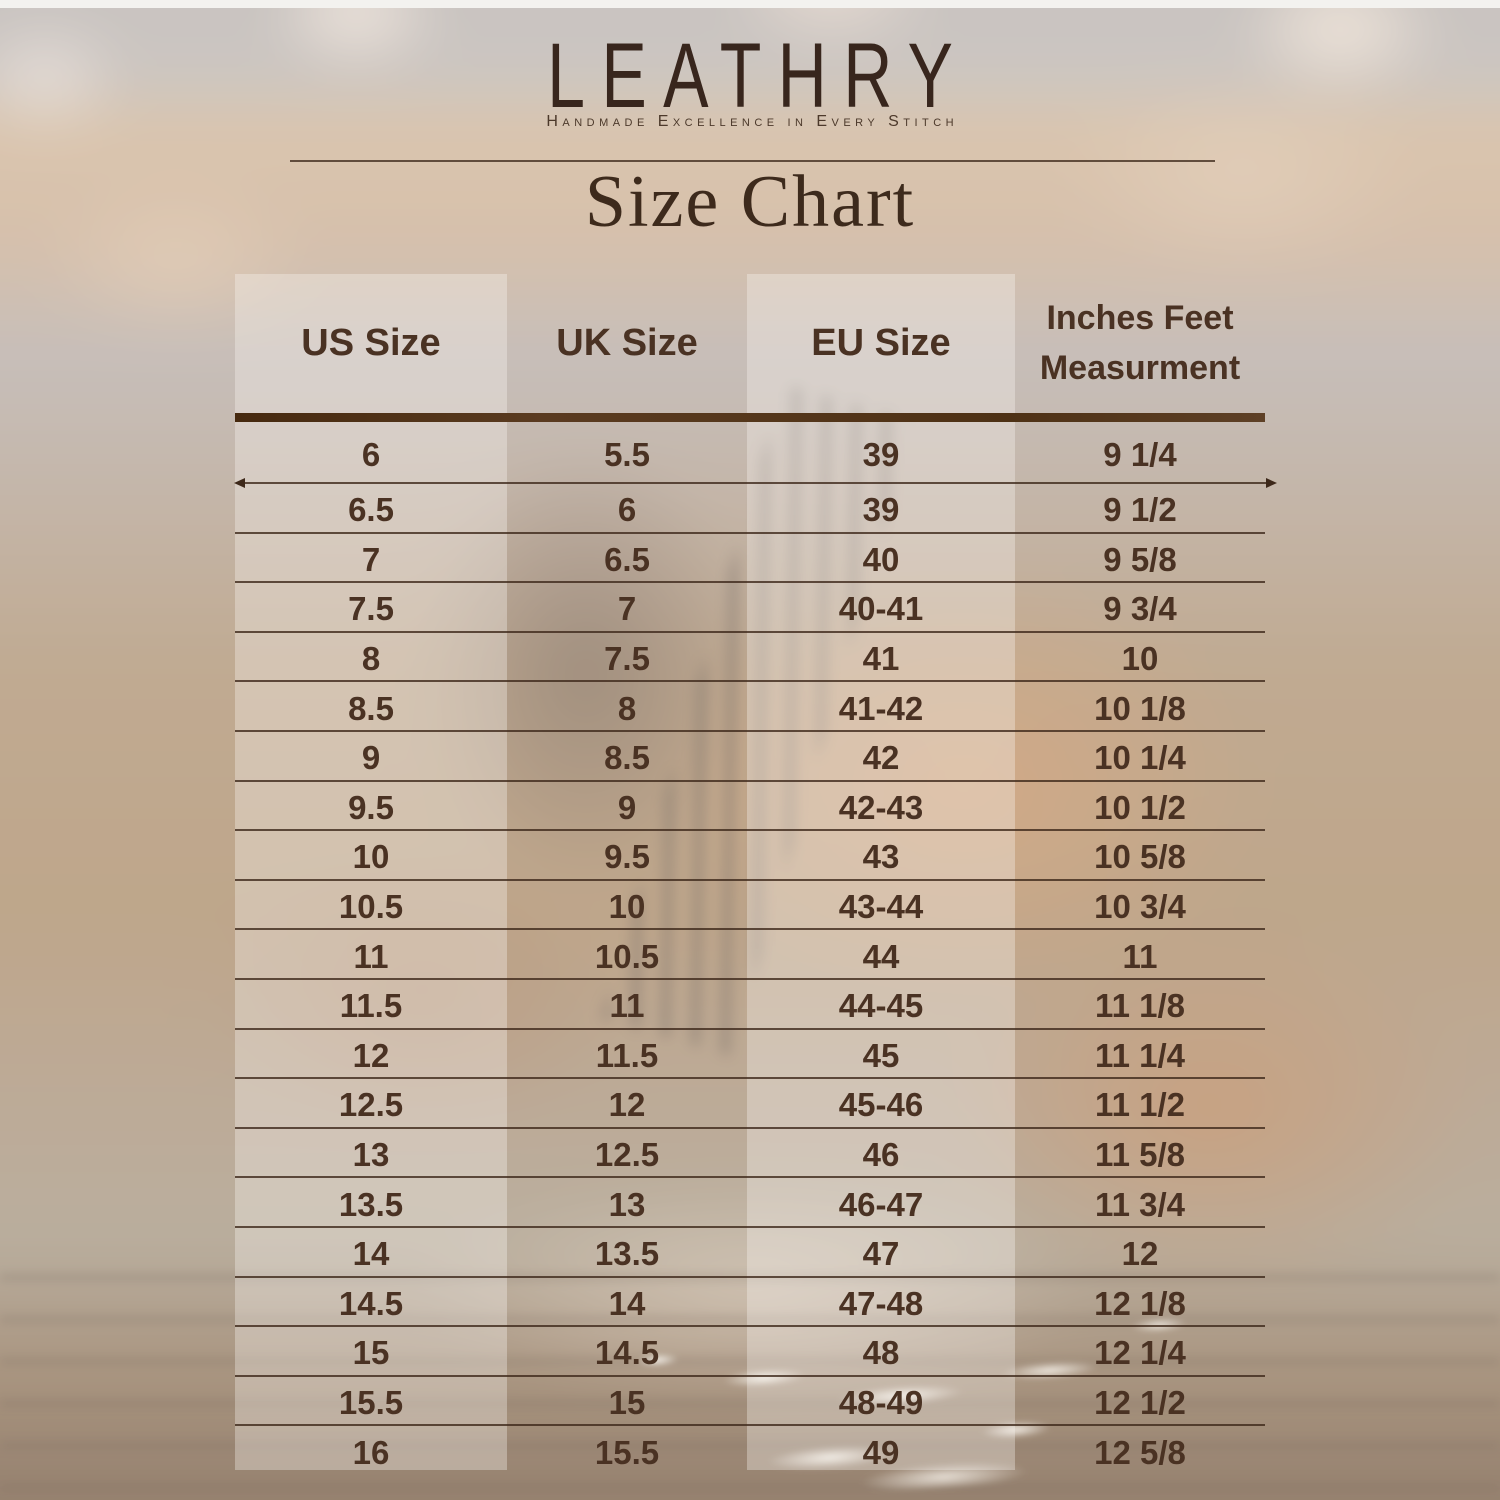 This screenshot has height=1500, width=1500. Describe the element at coordinates (881, 1452) in the screenshot. I see `cell-eu-size: 49` at that location.